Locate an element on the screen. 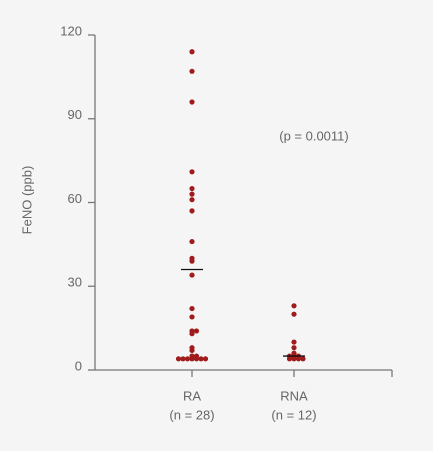 This screenshot has height=451, width=433. y-tick-label: 30 is located at coordinates (75, 282).